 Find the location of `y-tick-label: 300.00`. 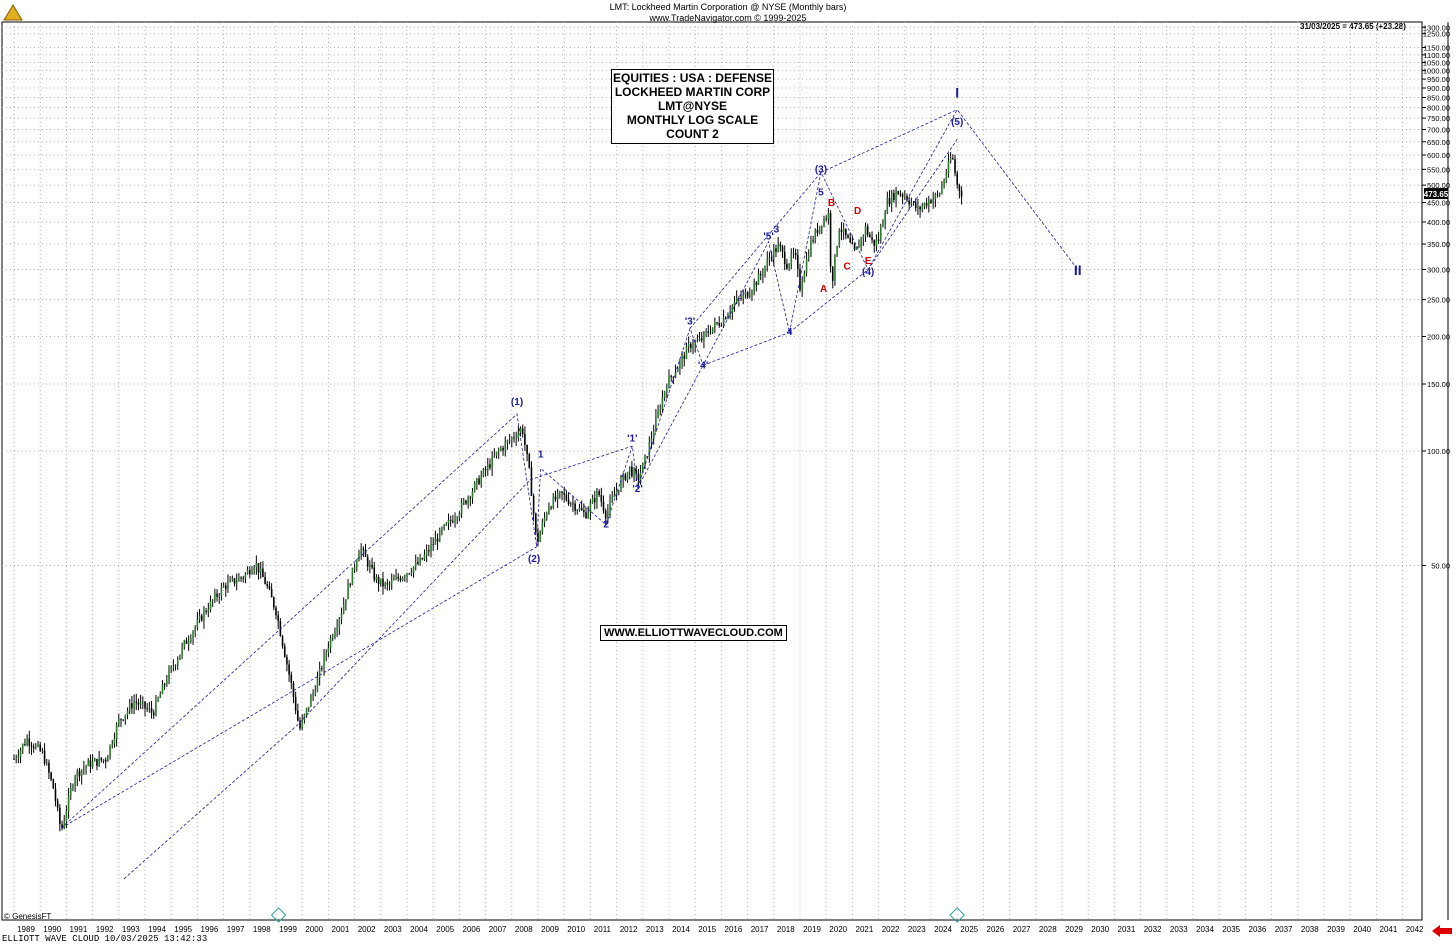

y-tick-label: 300.00 is located at coordinates (1438, 270).